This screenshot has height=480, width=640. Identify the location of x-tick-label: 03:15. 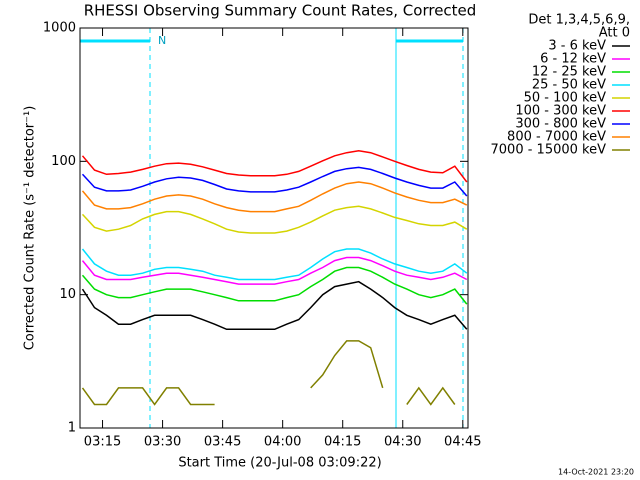
(102, 442).